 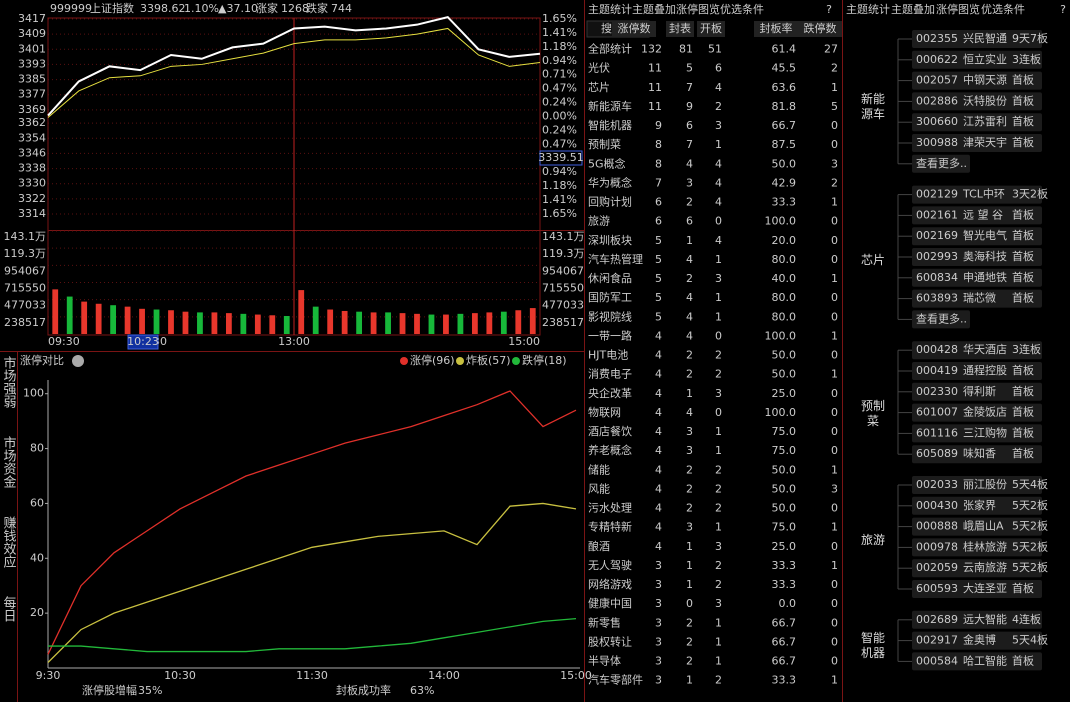 I want to click on theme-name: 健康中国, so click(x=610, y=603).